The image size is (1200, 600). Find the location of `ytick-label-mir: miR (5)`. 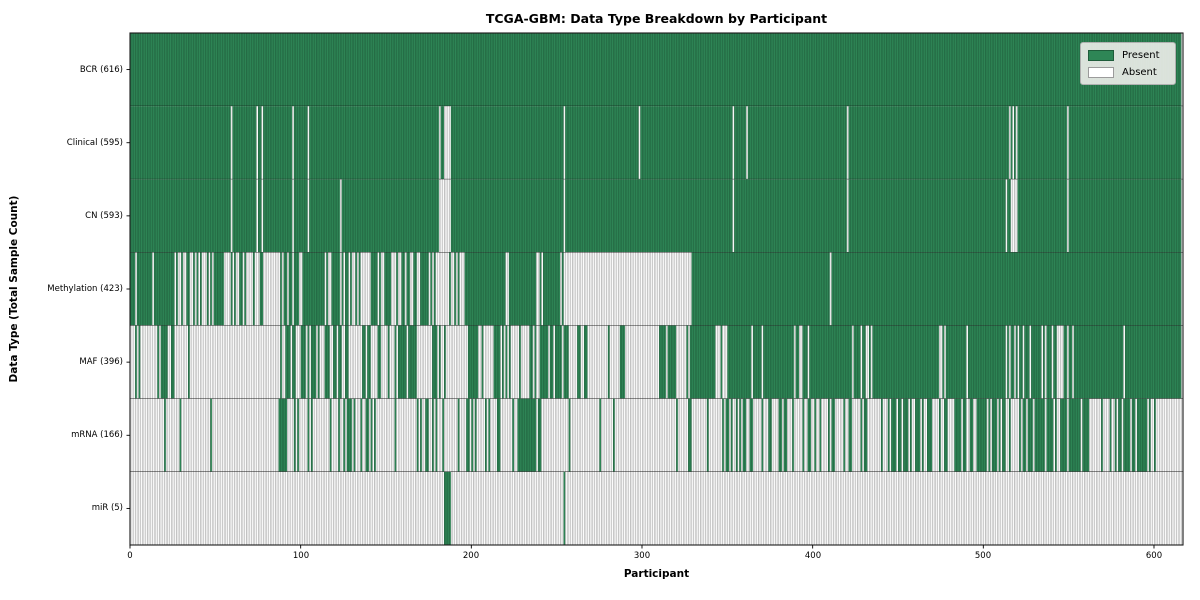

ytick-label-mir: miR (5) is located at coordinates (107, 508).